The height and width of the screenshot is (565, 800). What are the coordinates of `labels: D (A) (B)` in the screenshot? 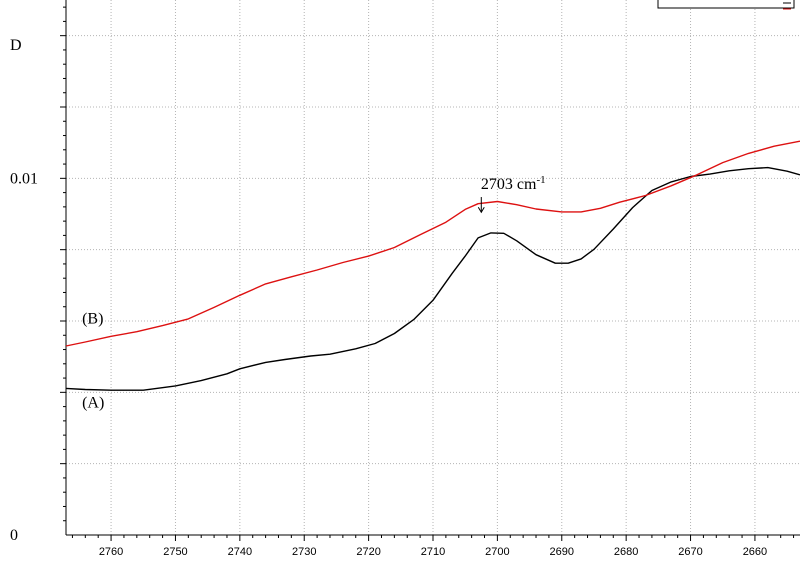 It's located at (57, 224).